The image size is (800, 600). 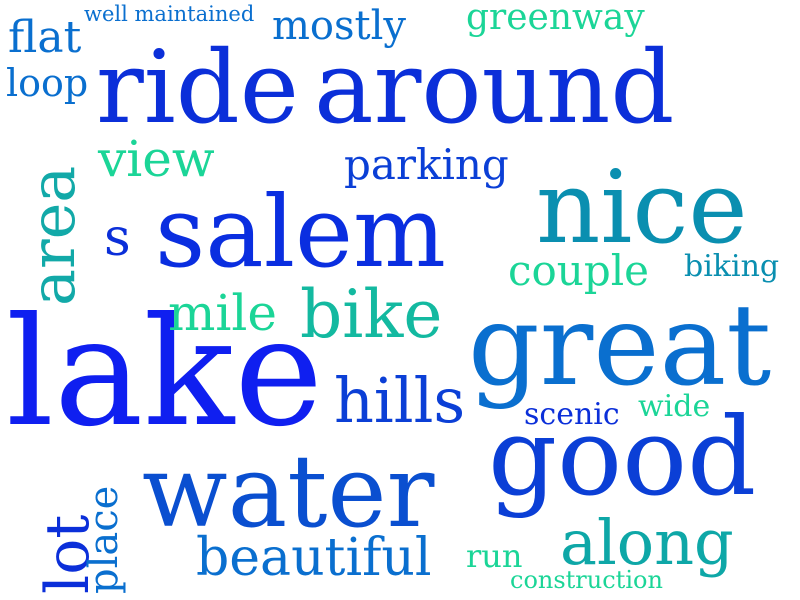 I want to click on word-s: s, so click(x=117, y=238).